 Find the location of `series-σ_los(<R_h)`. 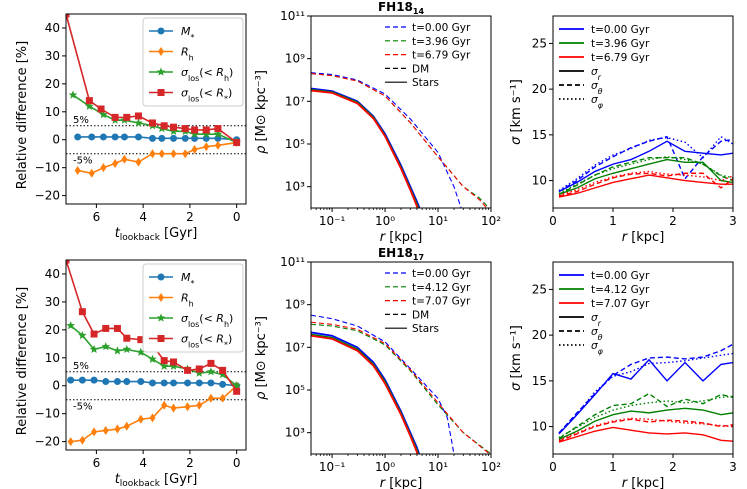

series-σ_los(<R_h) is located at coordinates (154, 118).